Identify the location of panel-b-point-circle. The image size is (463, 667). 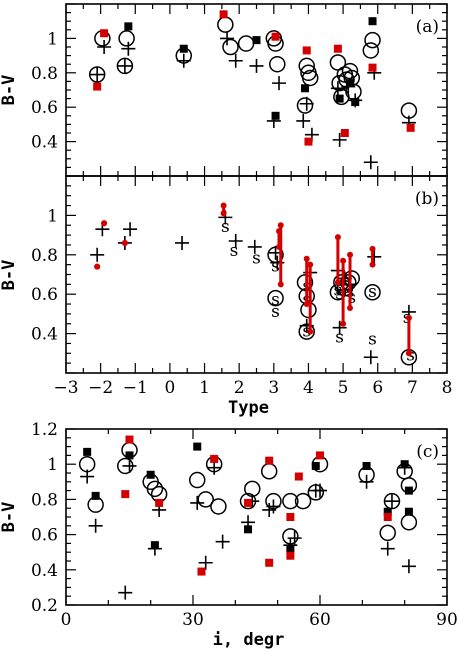
(306, 331).